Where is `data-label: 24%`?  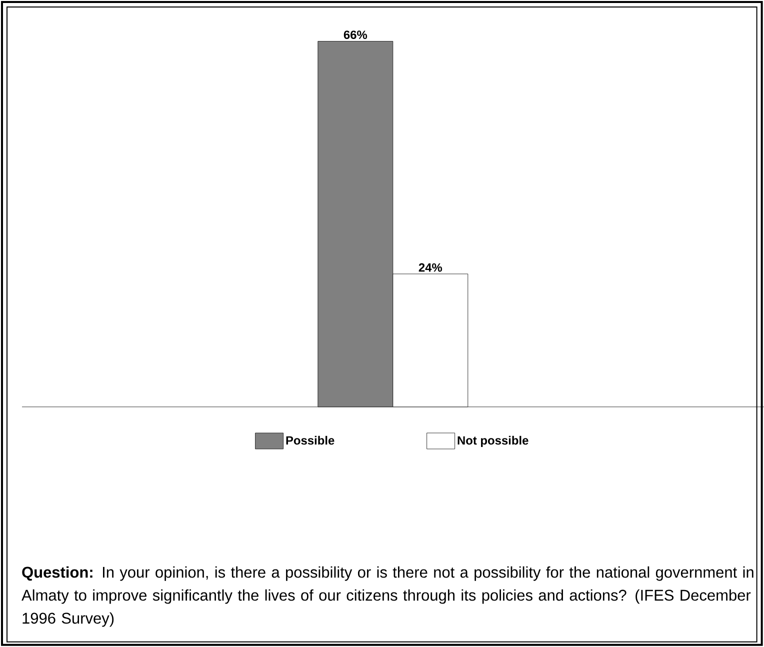 data-label: 24% is located at coordinates (430, 267).